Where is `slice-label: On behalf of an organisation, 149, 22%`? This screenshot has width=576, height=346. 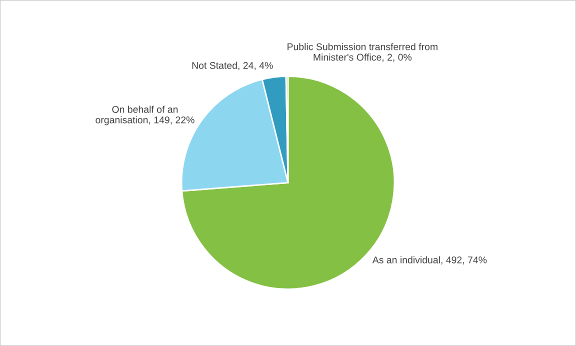 slice-label: On behalf of an organisation, 149, 22% is located at coordinates (145, 116).